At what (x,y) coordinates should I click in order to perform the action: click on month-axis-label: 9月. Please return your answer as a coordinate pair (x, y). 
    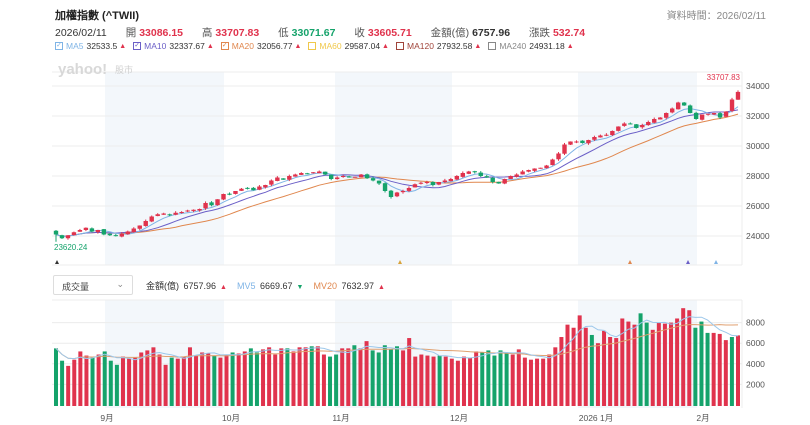
    Looking at the image, I should click on (106, 418).